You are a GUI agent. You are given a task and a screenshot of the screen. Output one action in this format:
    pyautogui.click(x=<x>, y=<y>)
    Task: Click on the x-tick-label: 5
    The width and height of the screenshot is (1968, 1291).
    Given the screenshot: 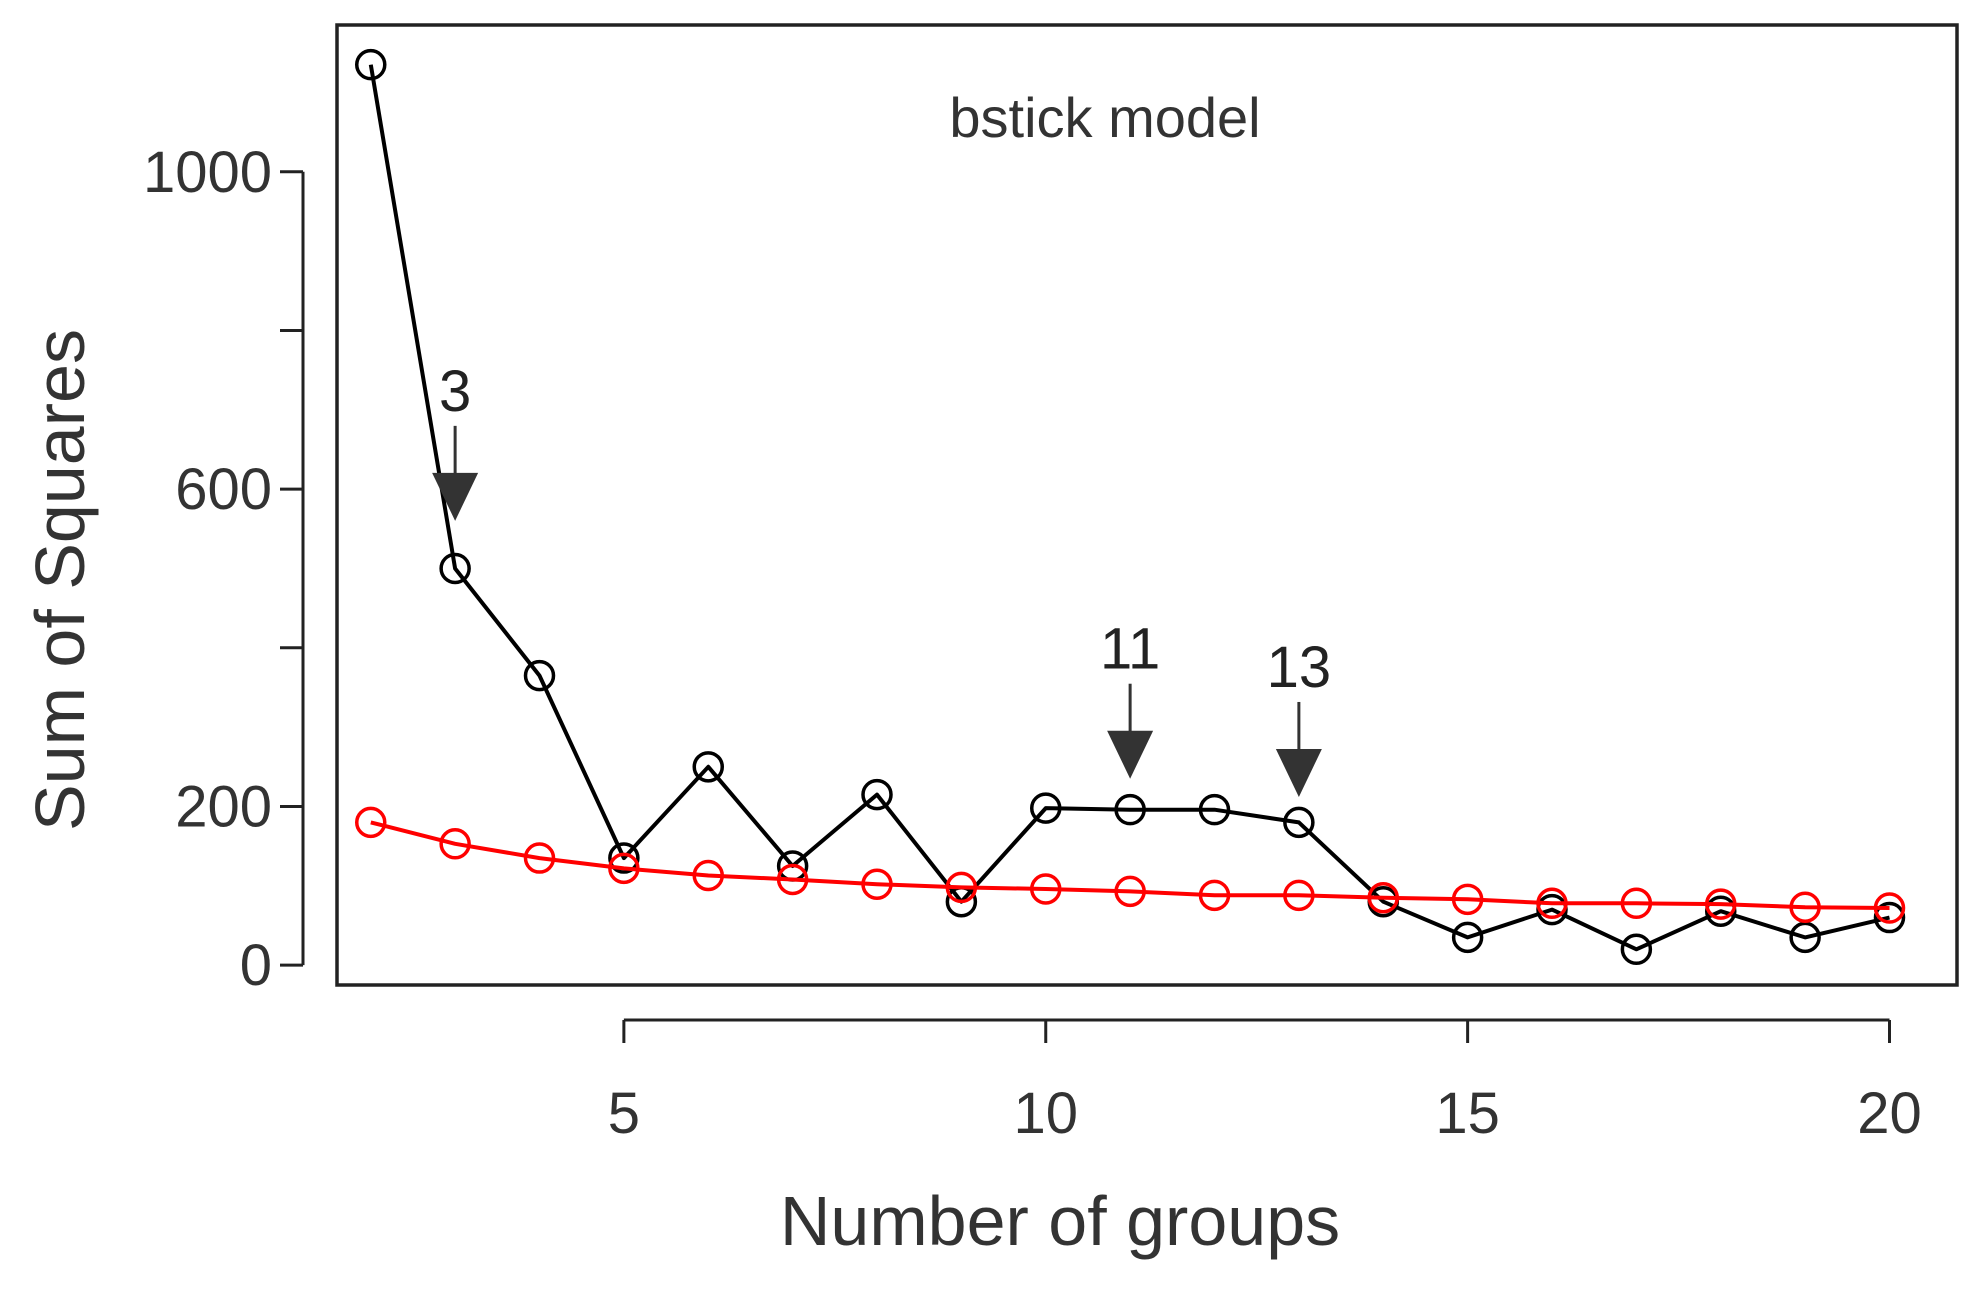 What is the action you would take?
    pyautogui.click(x=624, y=1113)
    